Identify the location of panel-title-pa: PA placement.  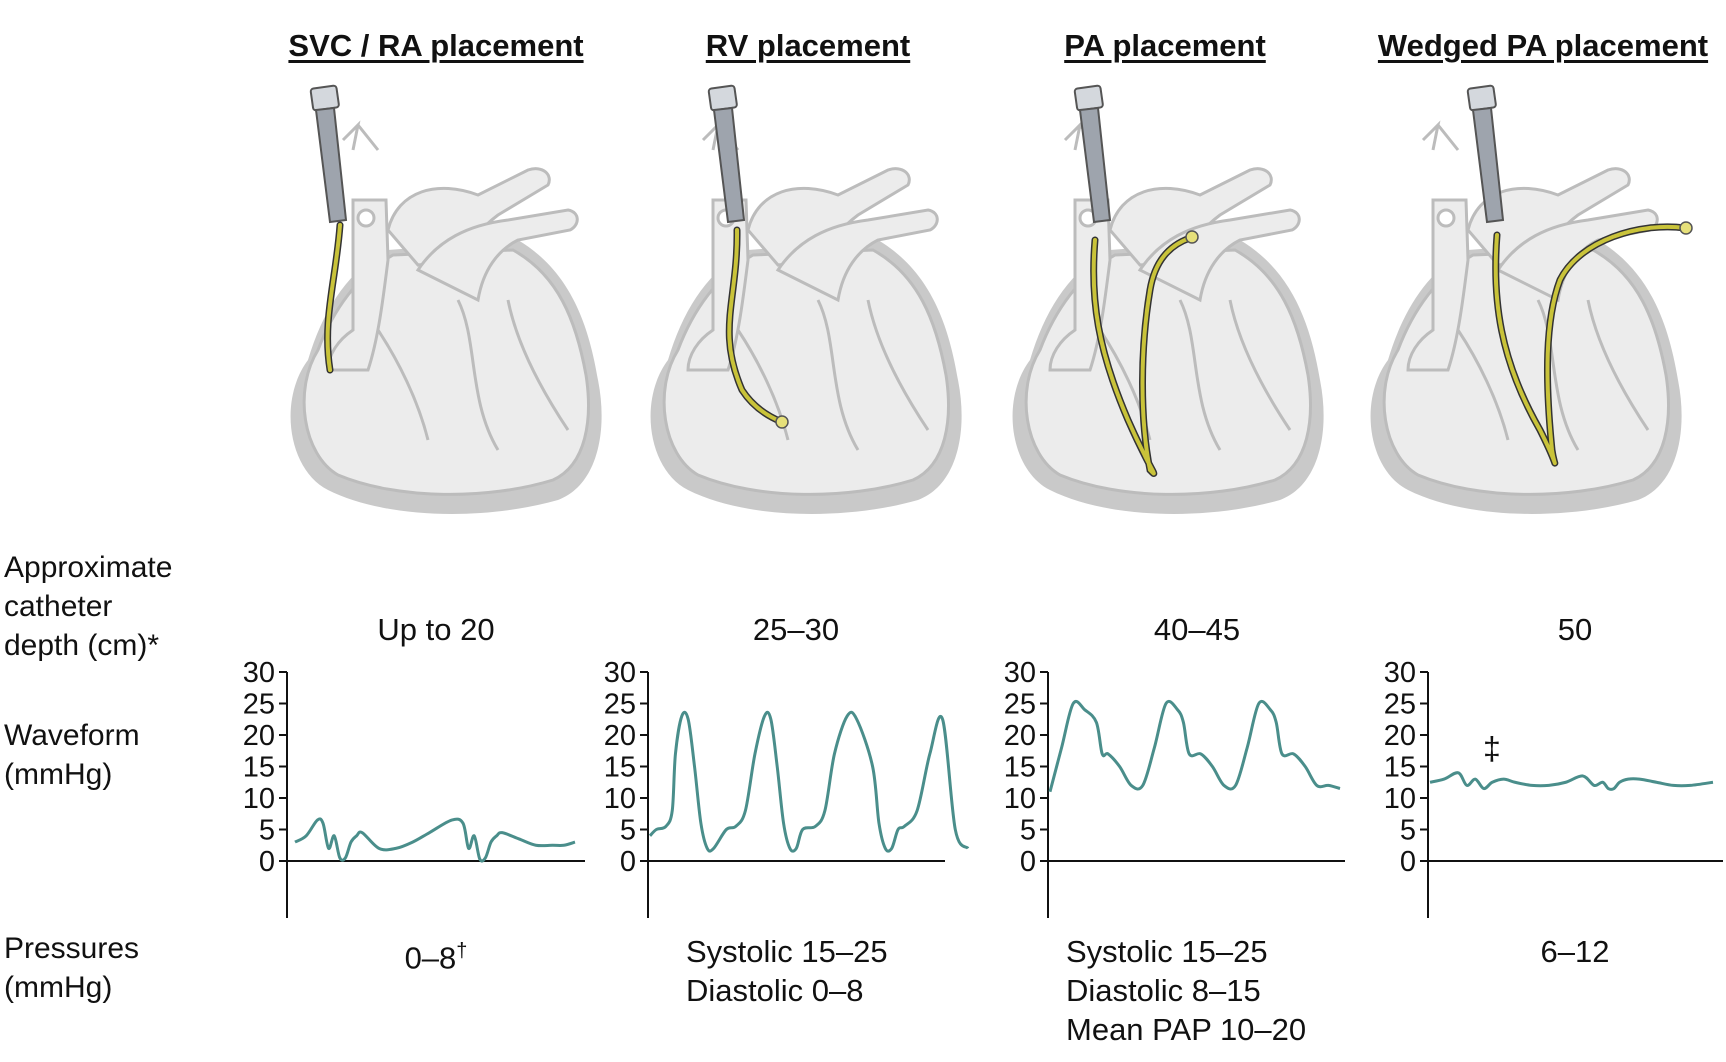
(1165, 45).